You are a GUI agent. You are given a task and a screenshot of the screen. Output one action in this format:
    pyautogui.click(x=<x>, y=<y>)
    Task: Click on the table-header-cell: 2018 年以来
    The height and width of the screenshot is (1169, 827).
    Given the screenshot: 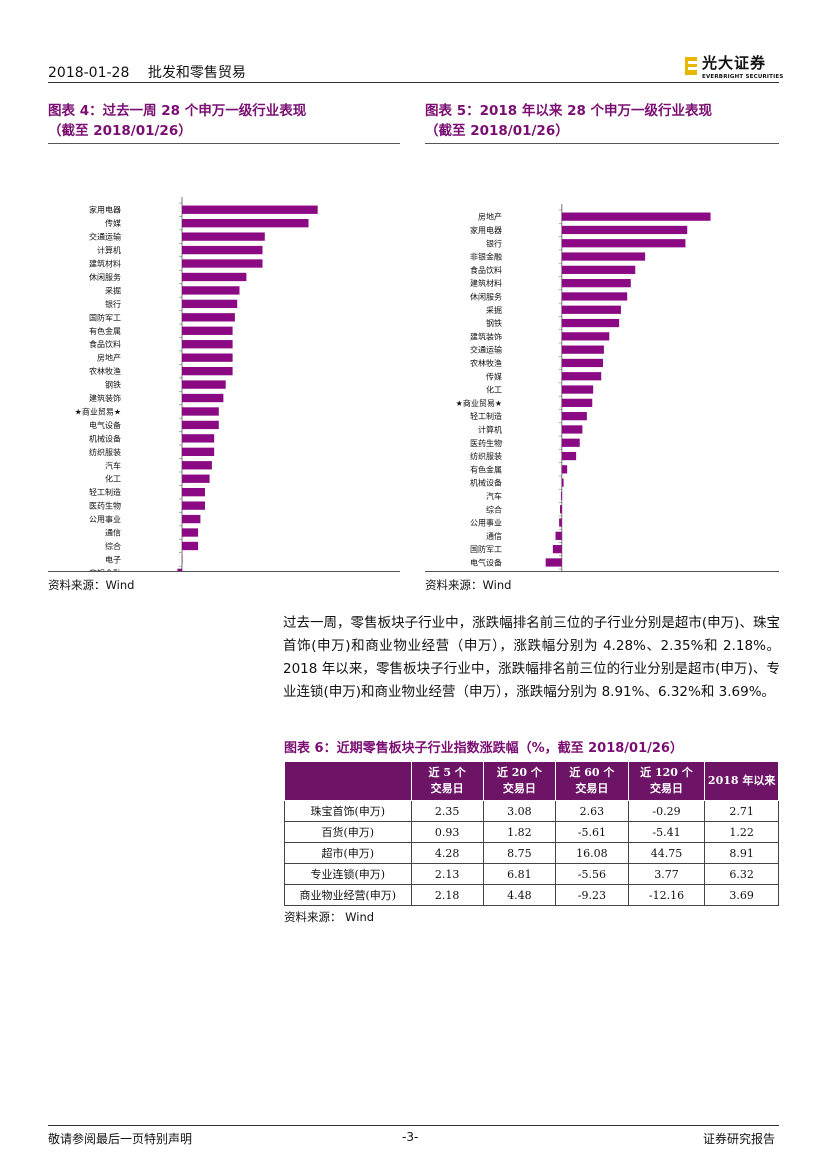 What is the action you would take?
    pyautogui.click(x=741, y=781)
    